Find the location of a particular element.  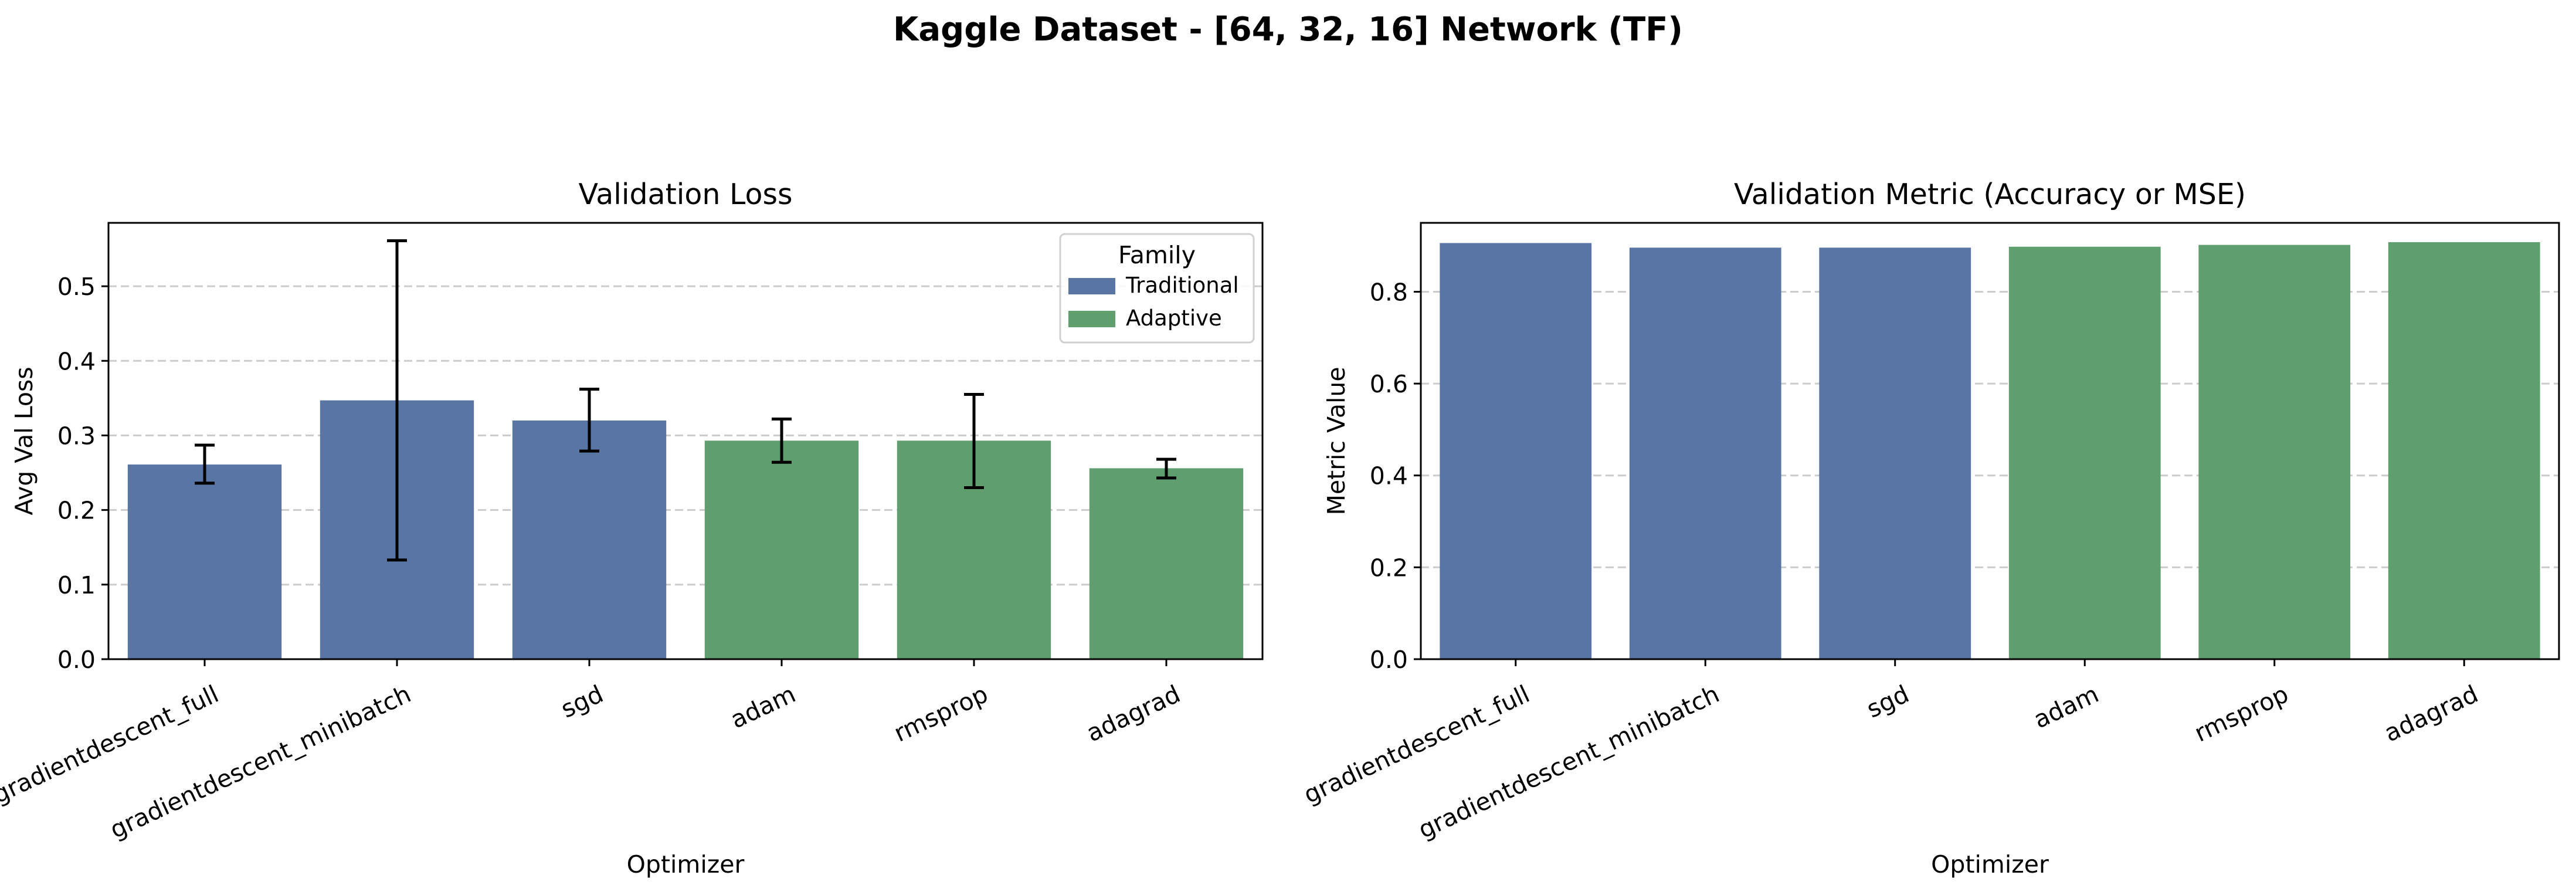

error-bar-gradientdescent_full is located at coordinates (205, 464).